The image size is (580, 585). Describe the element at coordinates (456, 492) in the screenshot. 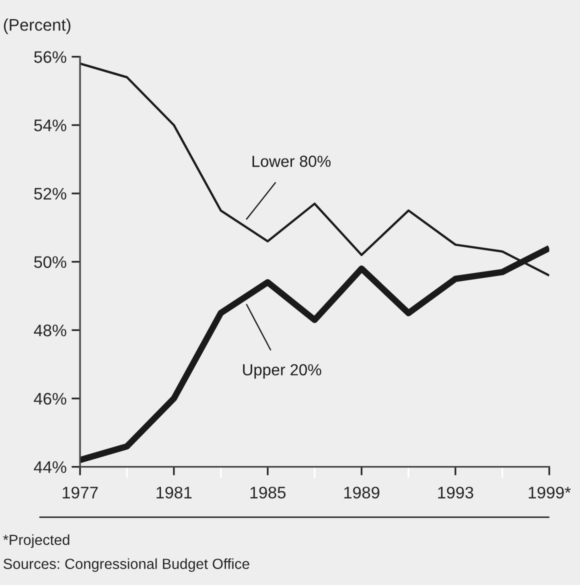

I see `x-tick-label: 1993` at that location.